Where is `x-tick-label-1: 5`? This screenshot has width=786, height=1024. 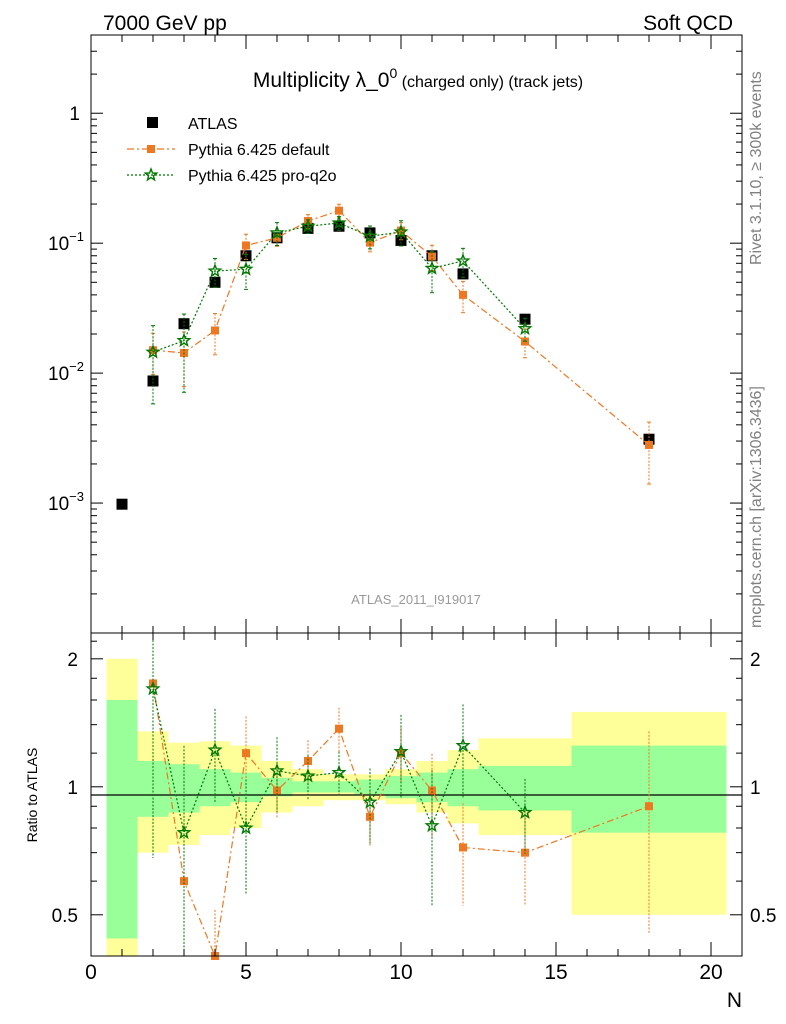
x-tick-label-1: 5 is located at coordinates (246, 972).